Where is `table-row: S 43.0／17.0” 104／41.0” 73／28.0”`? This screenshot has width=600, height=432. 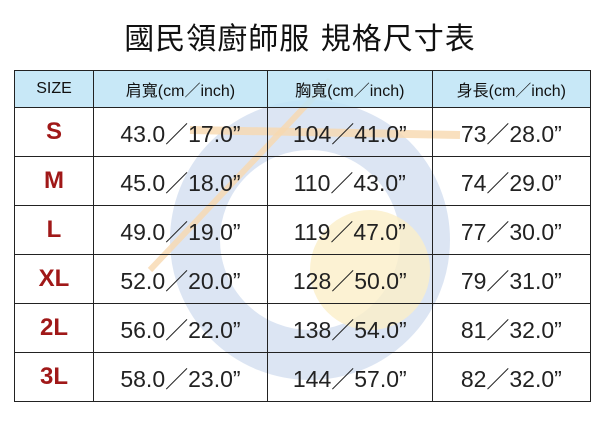 table-row: S 43.0／17.0” 104／41.0” 73／28.0” is located at coordinates (303, 132).